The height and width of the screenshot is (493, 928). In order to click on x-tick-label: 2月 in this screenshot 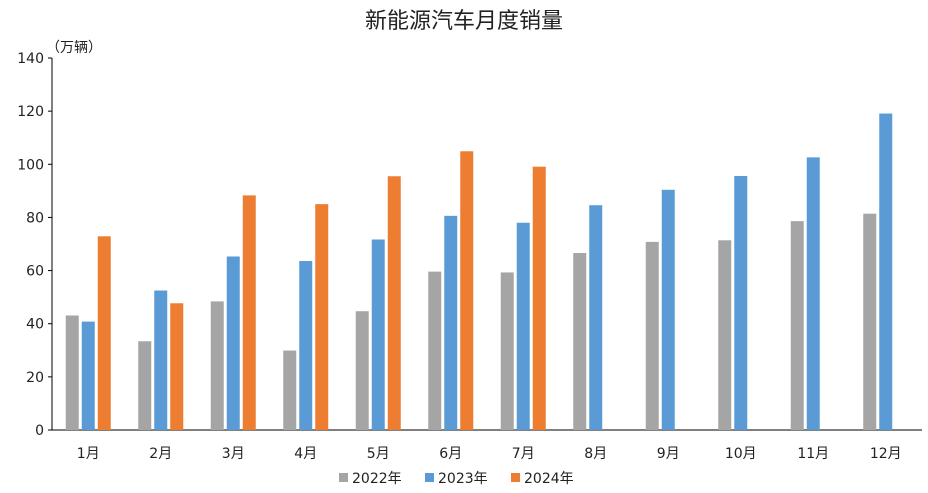, I will do `click(160, 454)`.